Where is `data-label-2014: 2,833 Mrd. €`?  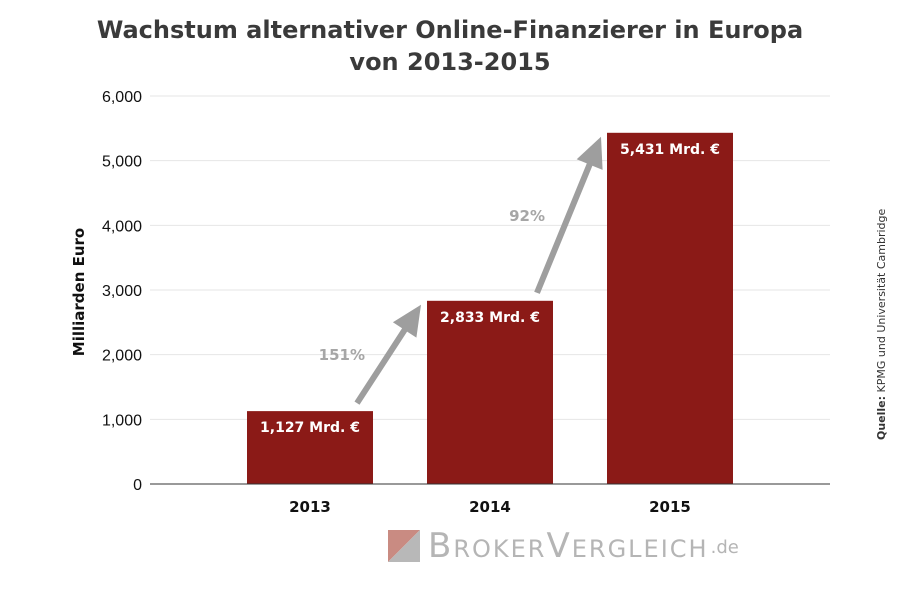 data-label-2014: 2,833 Mrd. € is located at coordinates (490, 318).